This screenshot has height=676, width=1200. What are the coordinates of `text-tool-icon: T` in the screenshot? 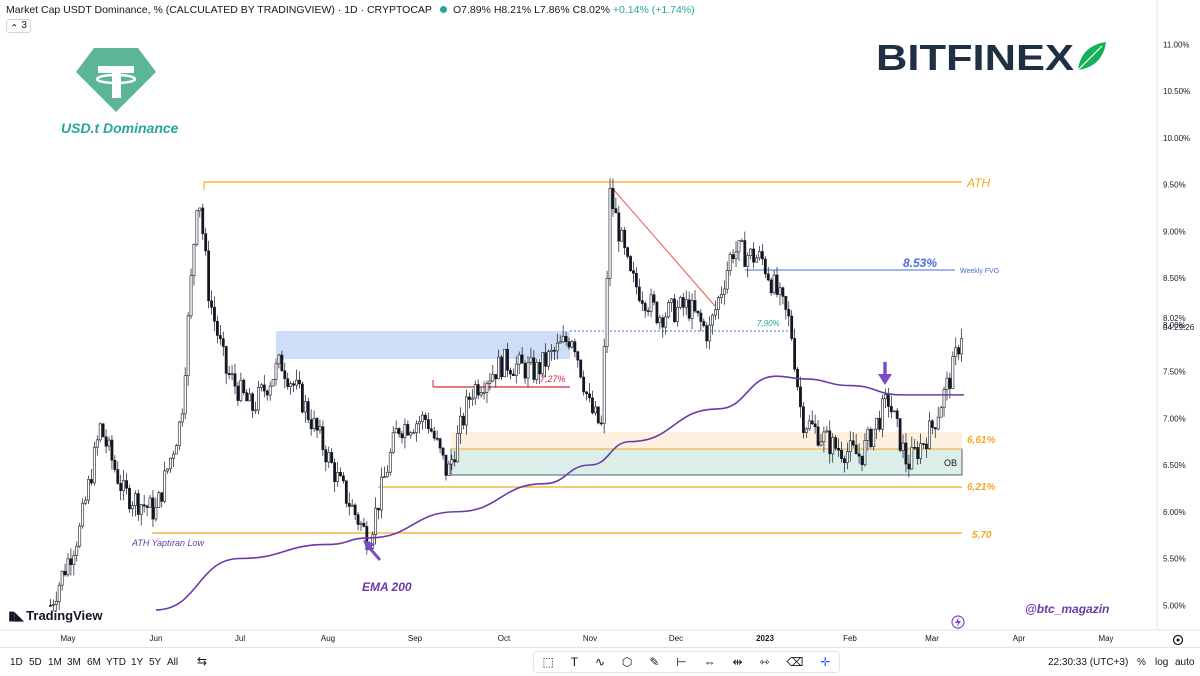 It's located at (574, 662).